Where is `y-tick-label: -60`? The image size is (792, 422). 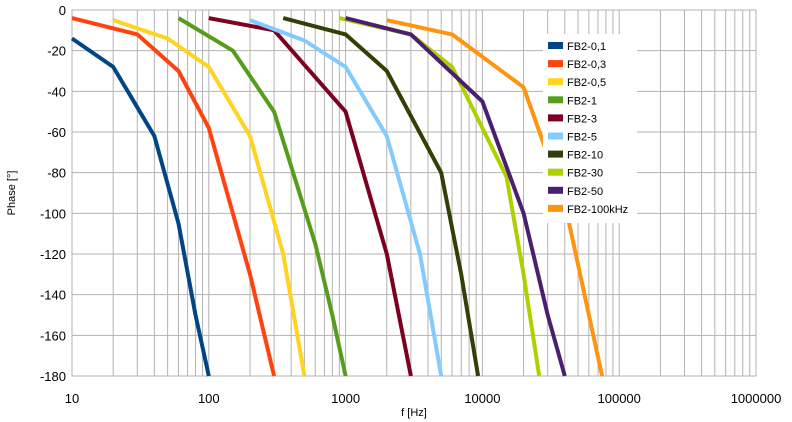
y-tick-label: -60 is located at coordinates (56, 132).